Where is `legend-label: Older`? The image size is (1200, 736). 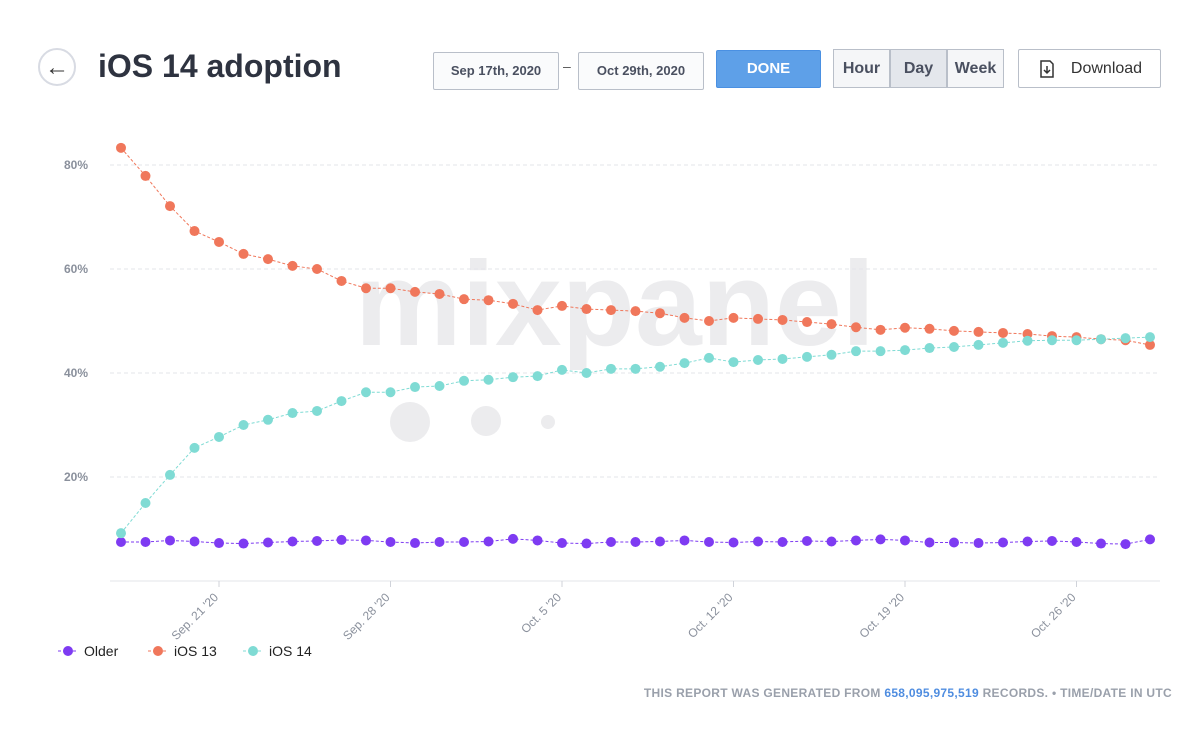
legend-label: Older is located at coordinates (101, 651).